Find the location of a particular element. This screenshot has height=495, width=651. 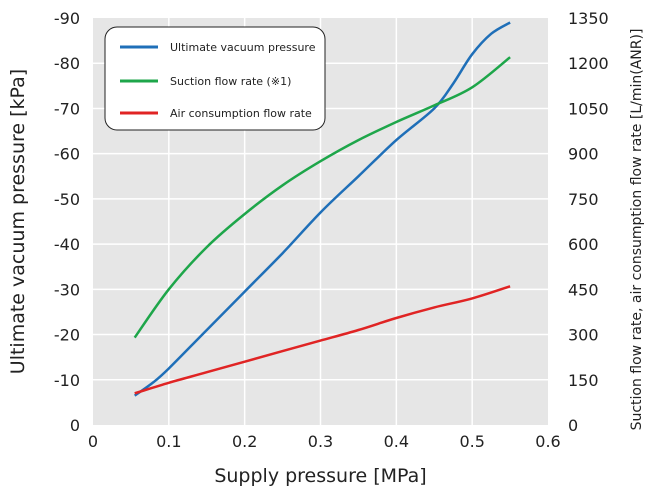

x-tick-label: 0.2 is located at coordinates (244, 441).